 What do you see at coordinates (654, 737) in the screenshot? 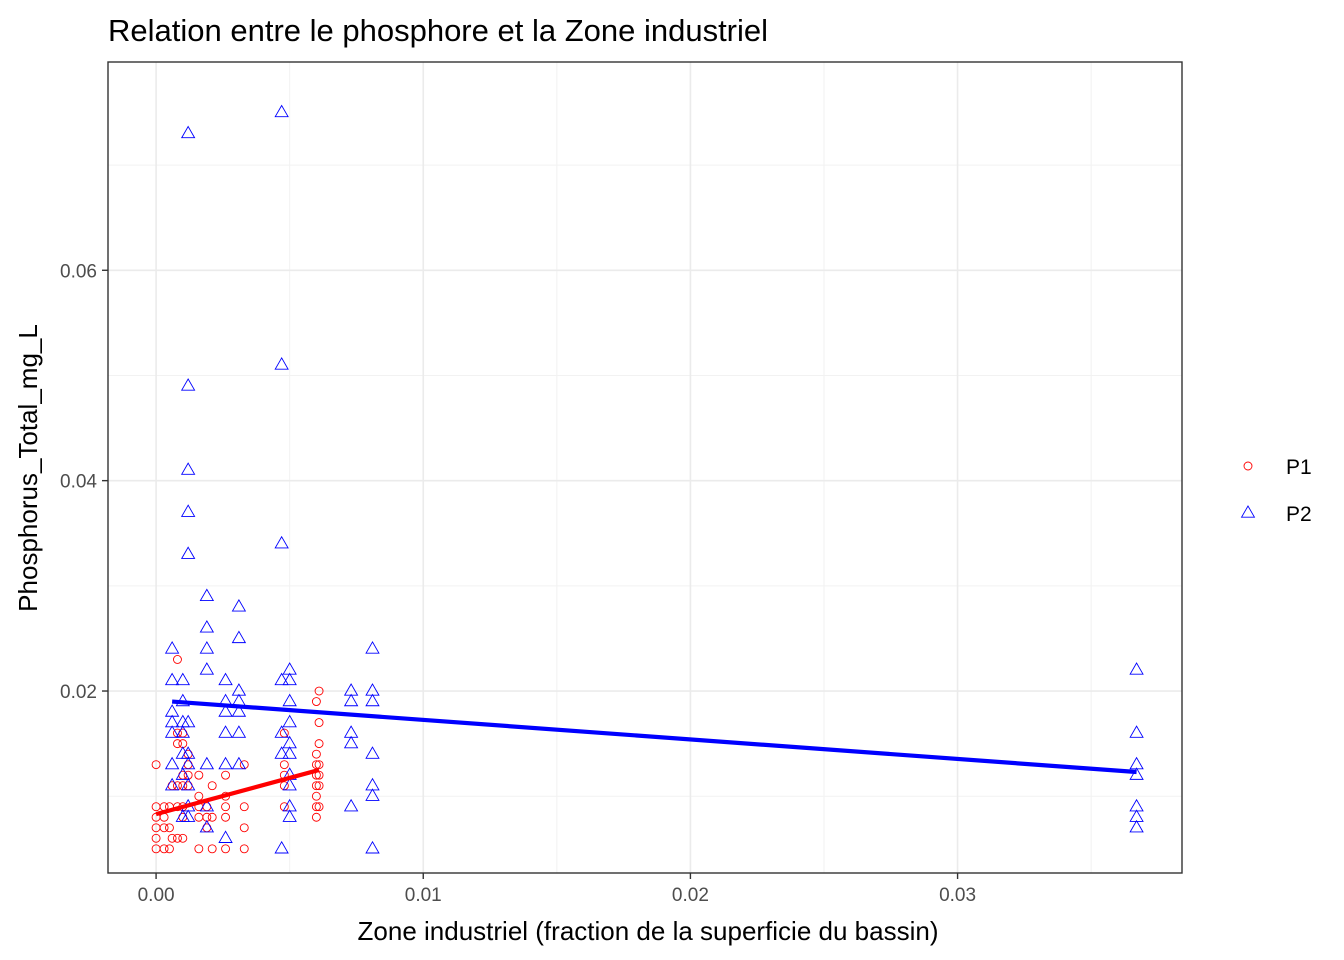
I see `fit-line-P2` at bounding box center [654, 737].